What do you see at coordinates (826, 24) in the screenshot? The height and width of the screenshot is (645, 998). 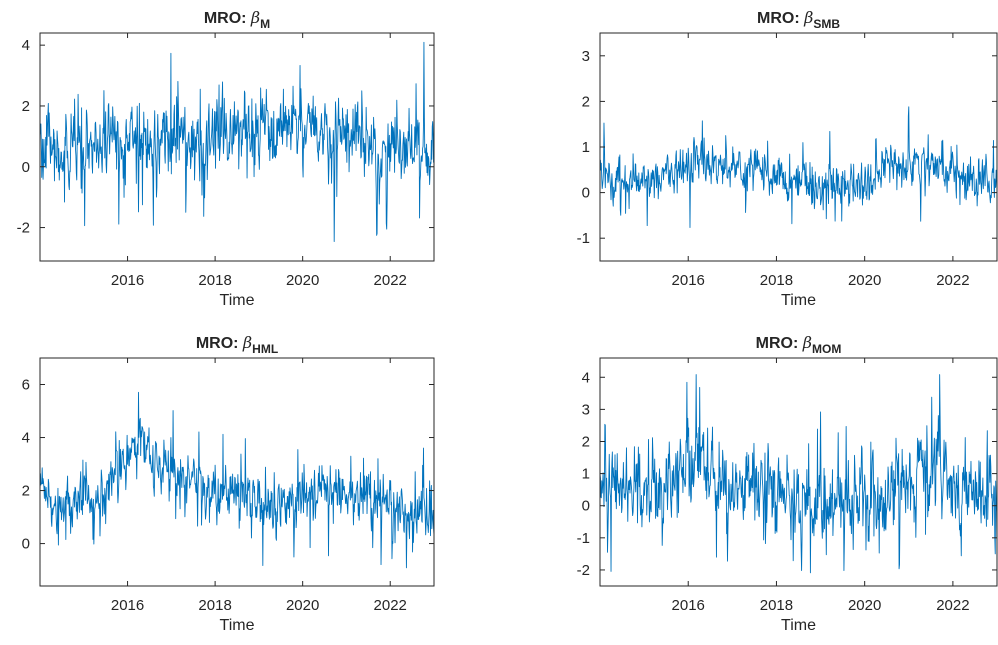 I see `title-subscript: SMB` at bounding box center [826, 24].